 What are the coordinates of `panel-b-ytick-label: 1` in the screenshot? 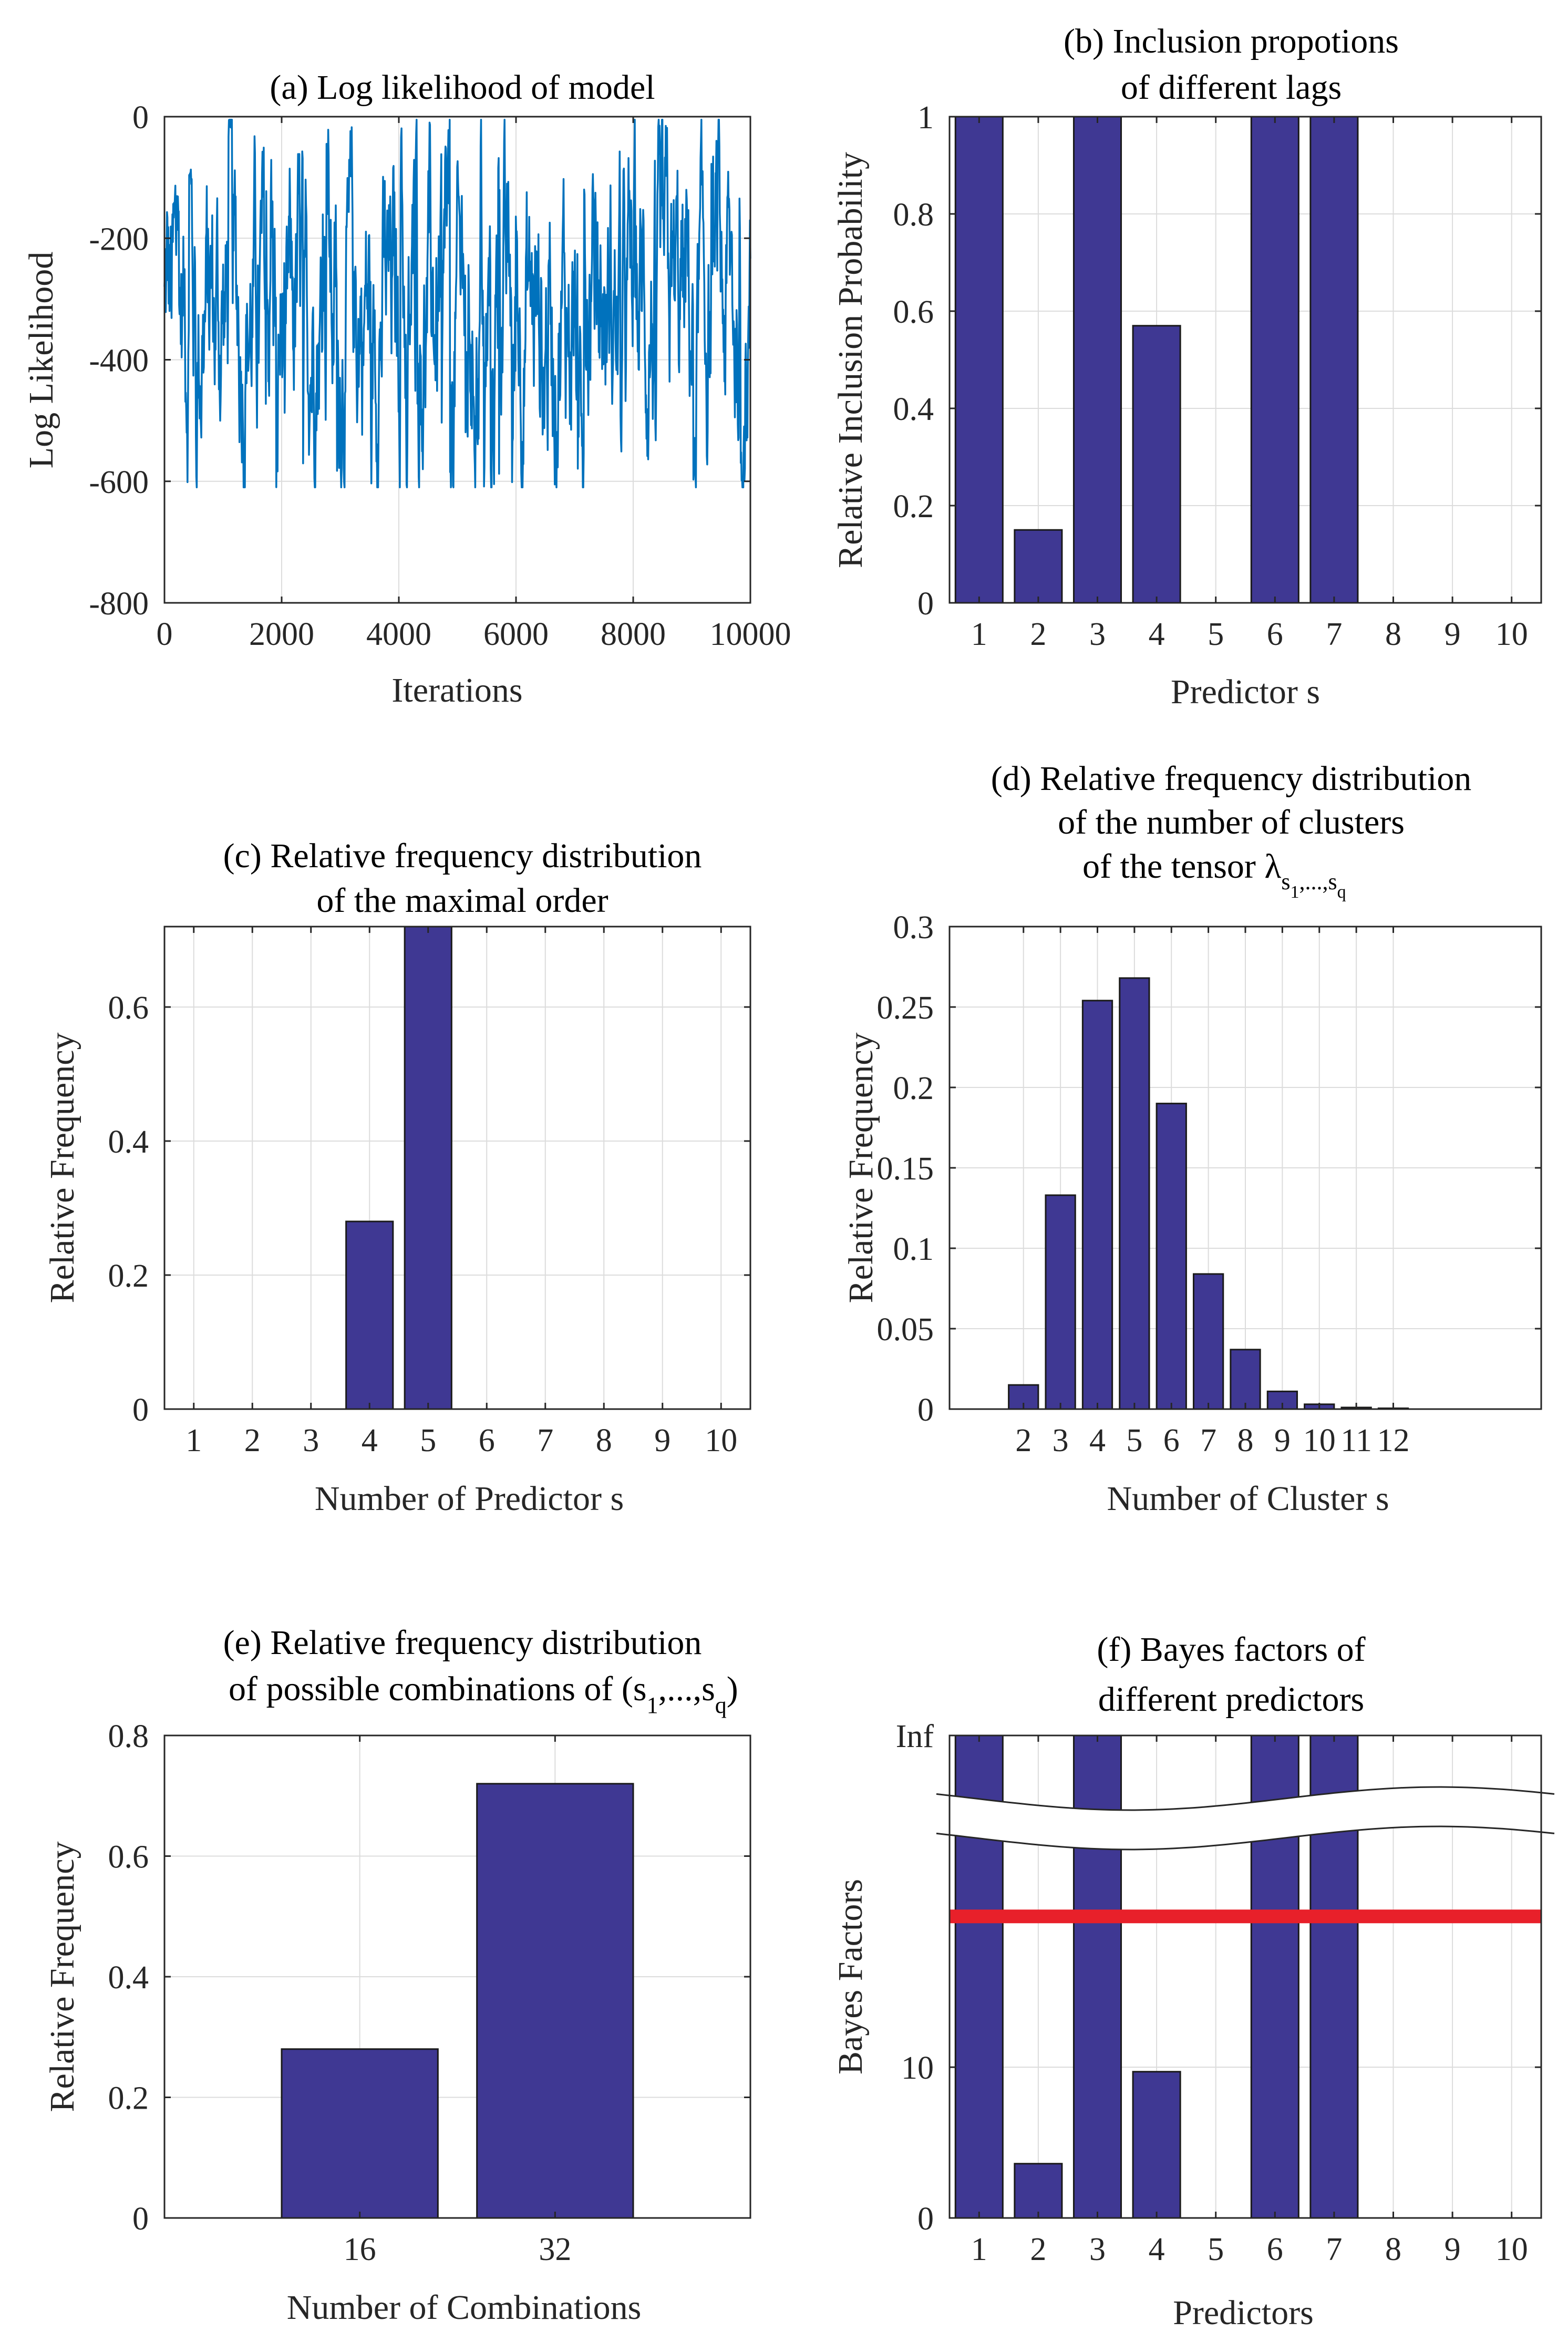 It's located at (926, 118).